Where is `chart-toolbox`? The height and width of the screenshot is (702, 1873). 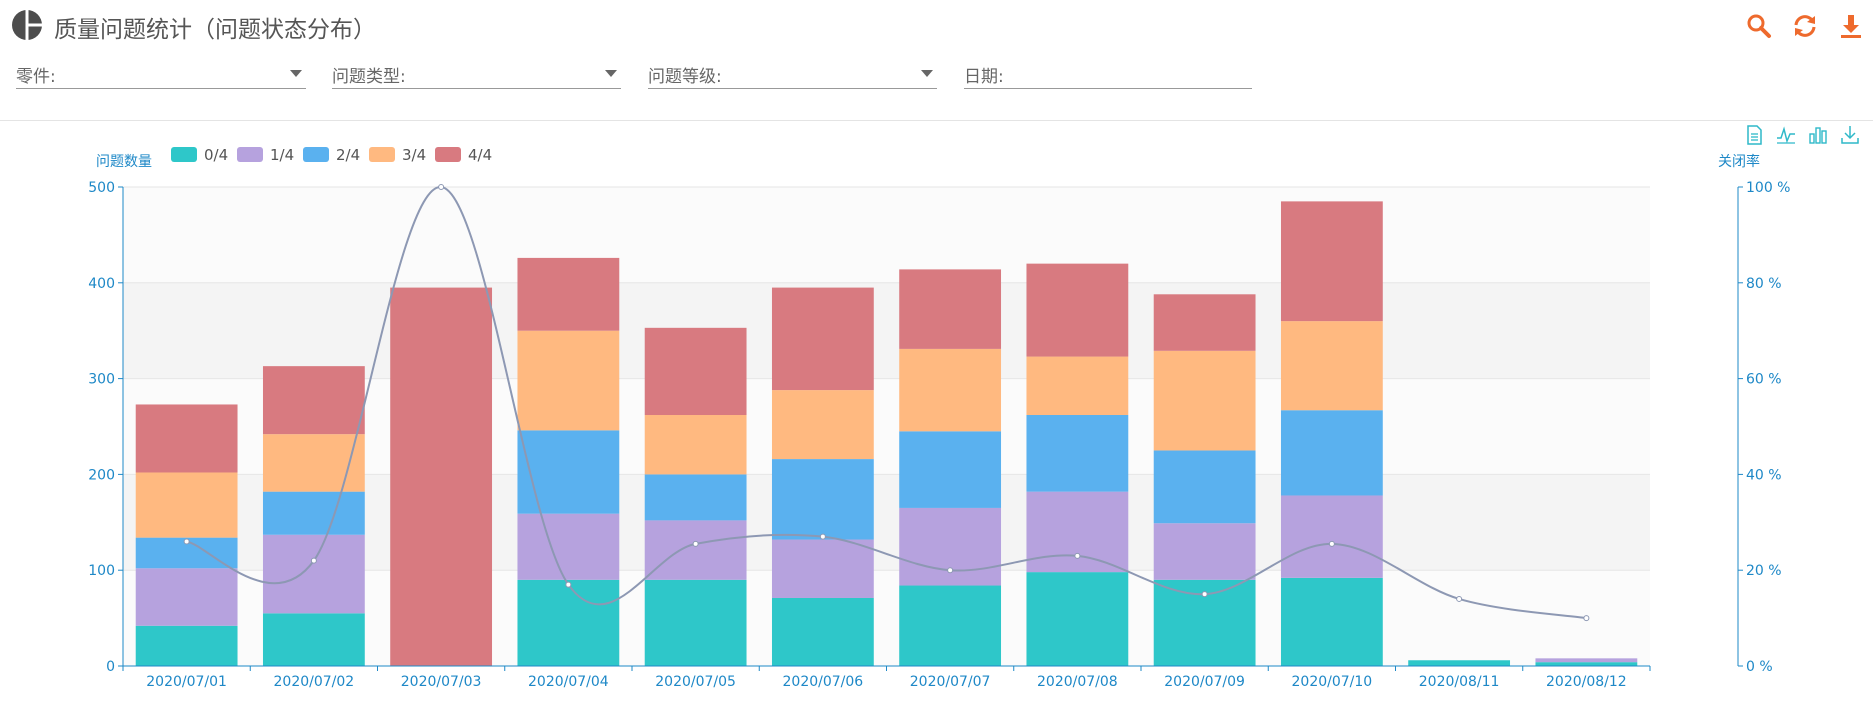
chart-toolbox is located at coordinates (1802, 135).